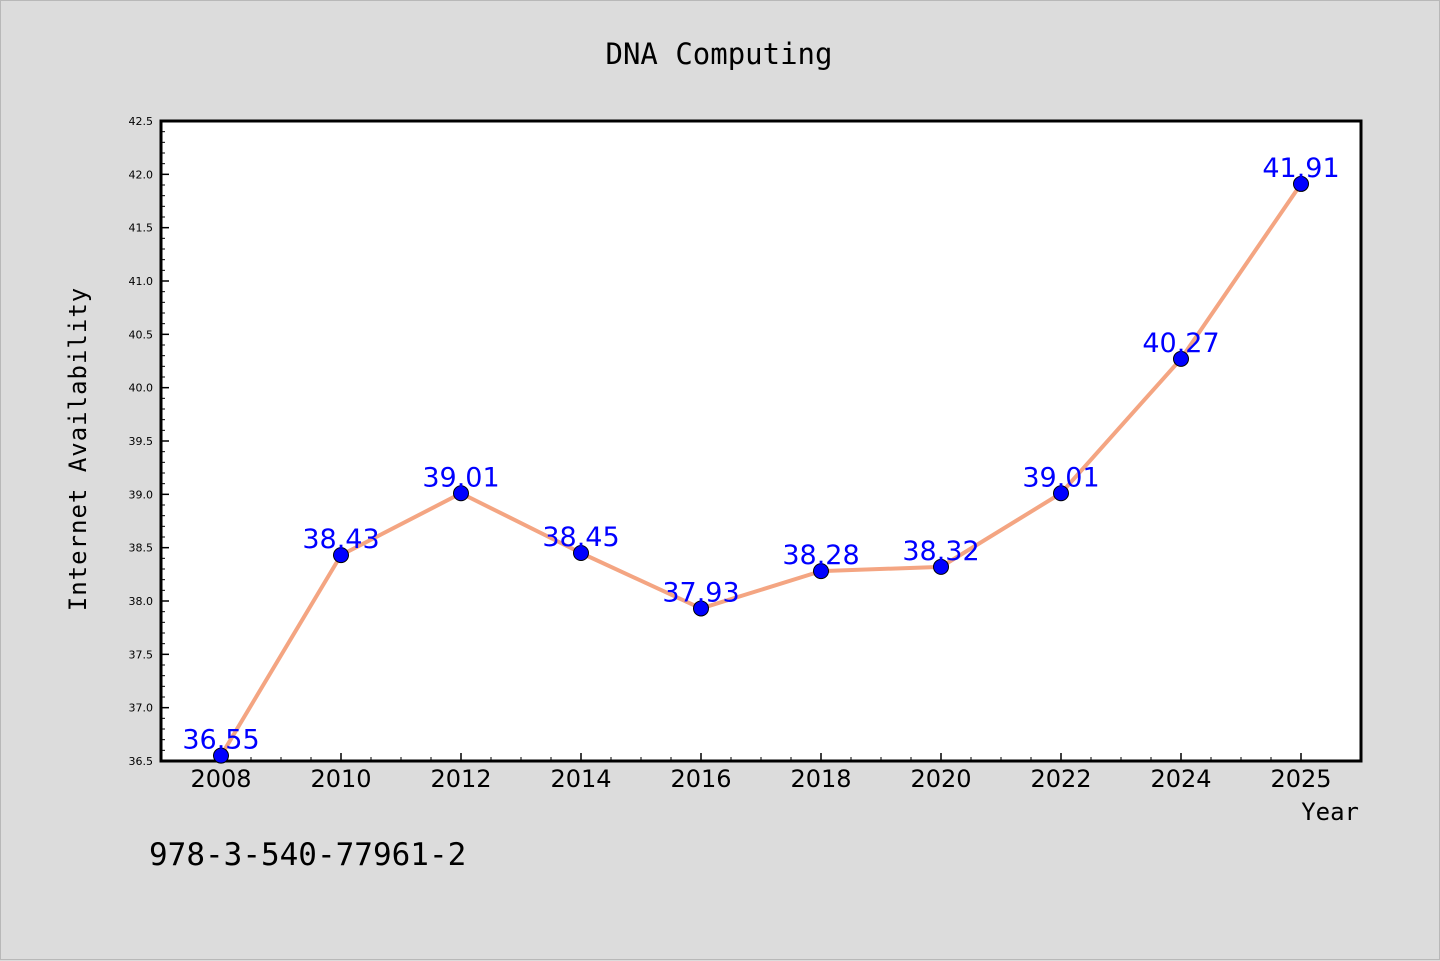 The width and height of the screenshot is (1440, 961). I want to click on data-label: 38.32, so click(940, 551).